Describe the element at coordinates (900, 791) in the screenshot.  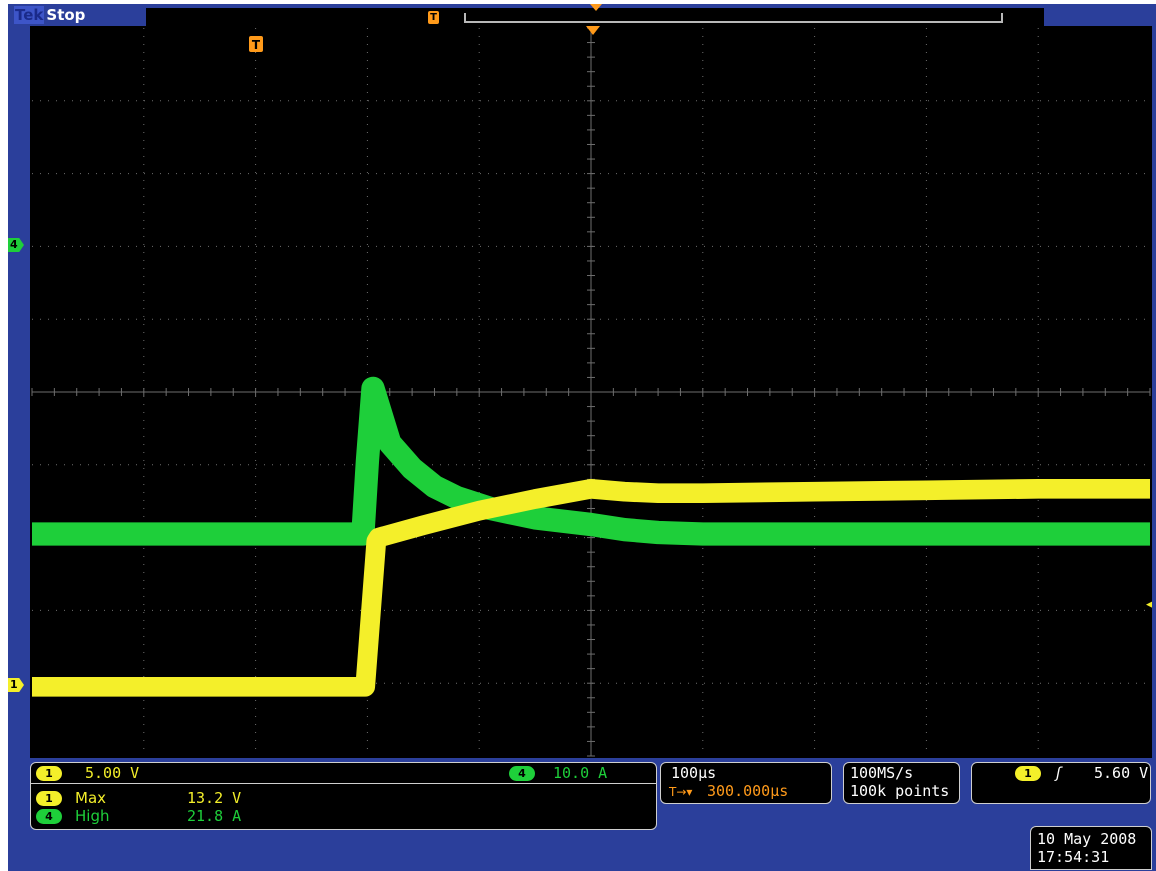
I see `record-length: 100k points` at that location.